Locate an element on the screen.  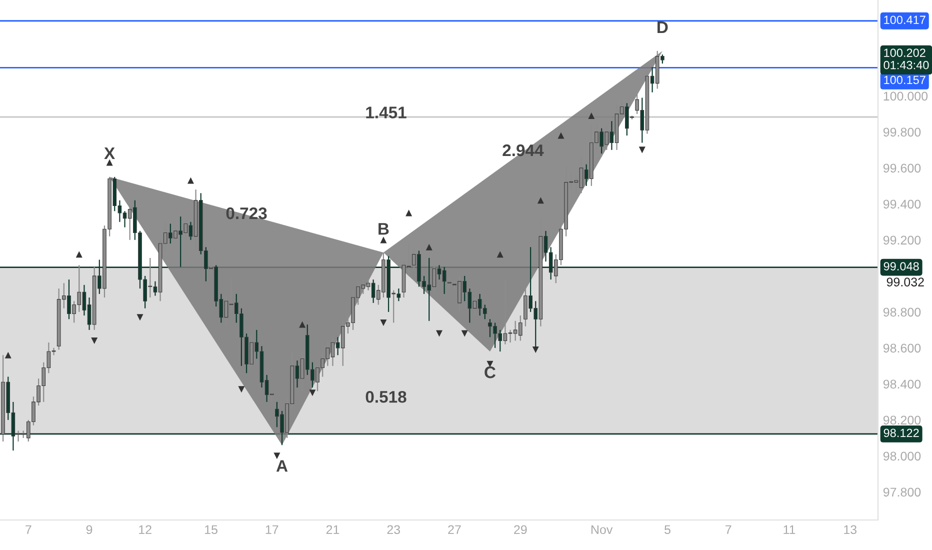
y-tick-label: 100.000 is located at coordinates (906, 96).